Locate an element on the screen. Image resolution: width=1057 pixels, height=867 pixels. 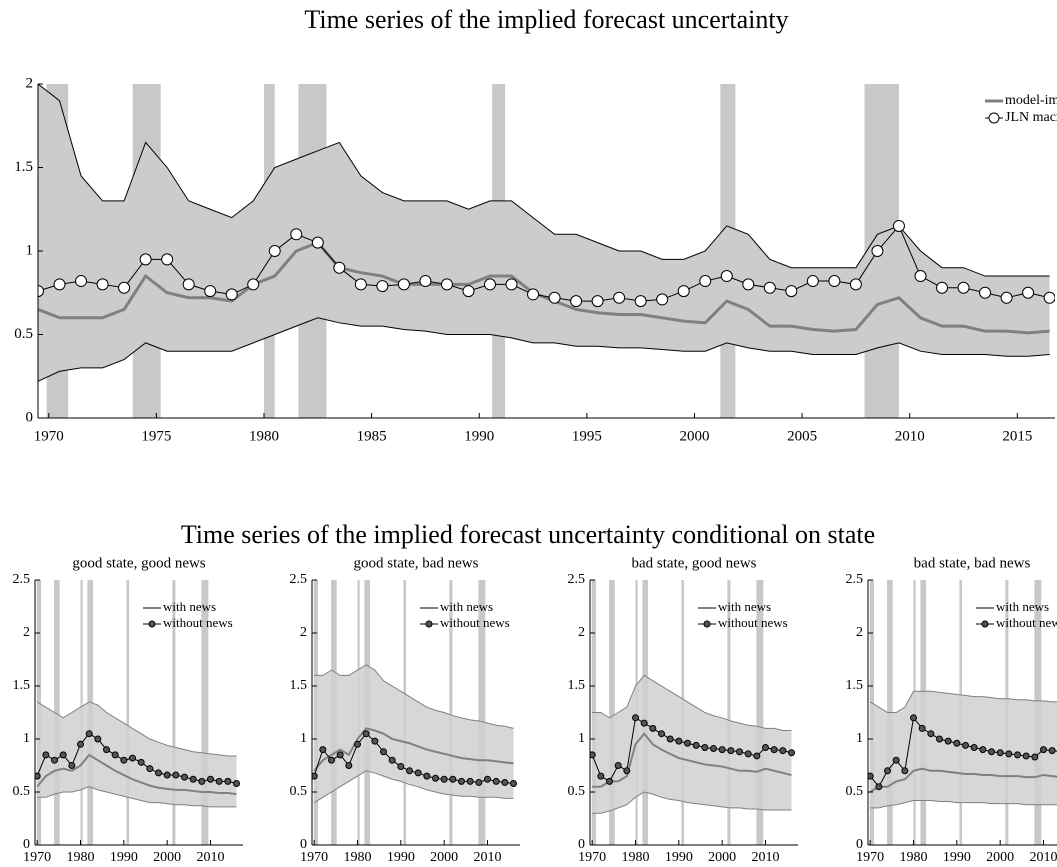
x-tick-label: 1975 is located at coordinates (156, 436).